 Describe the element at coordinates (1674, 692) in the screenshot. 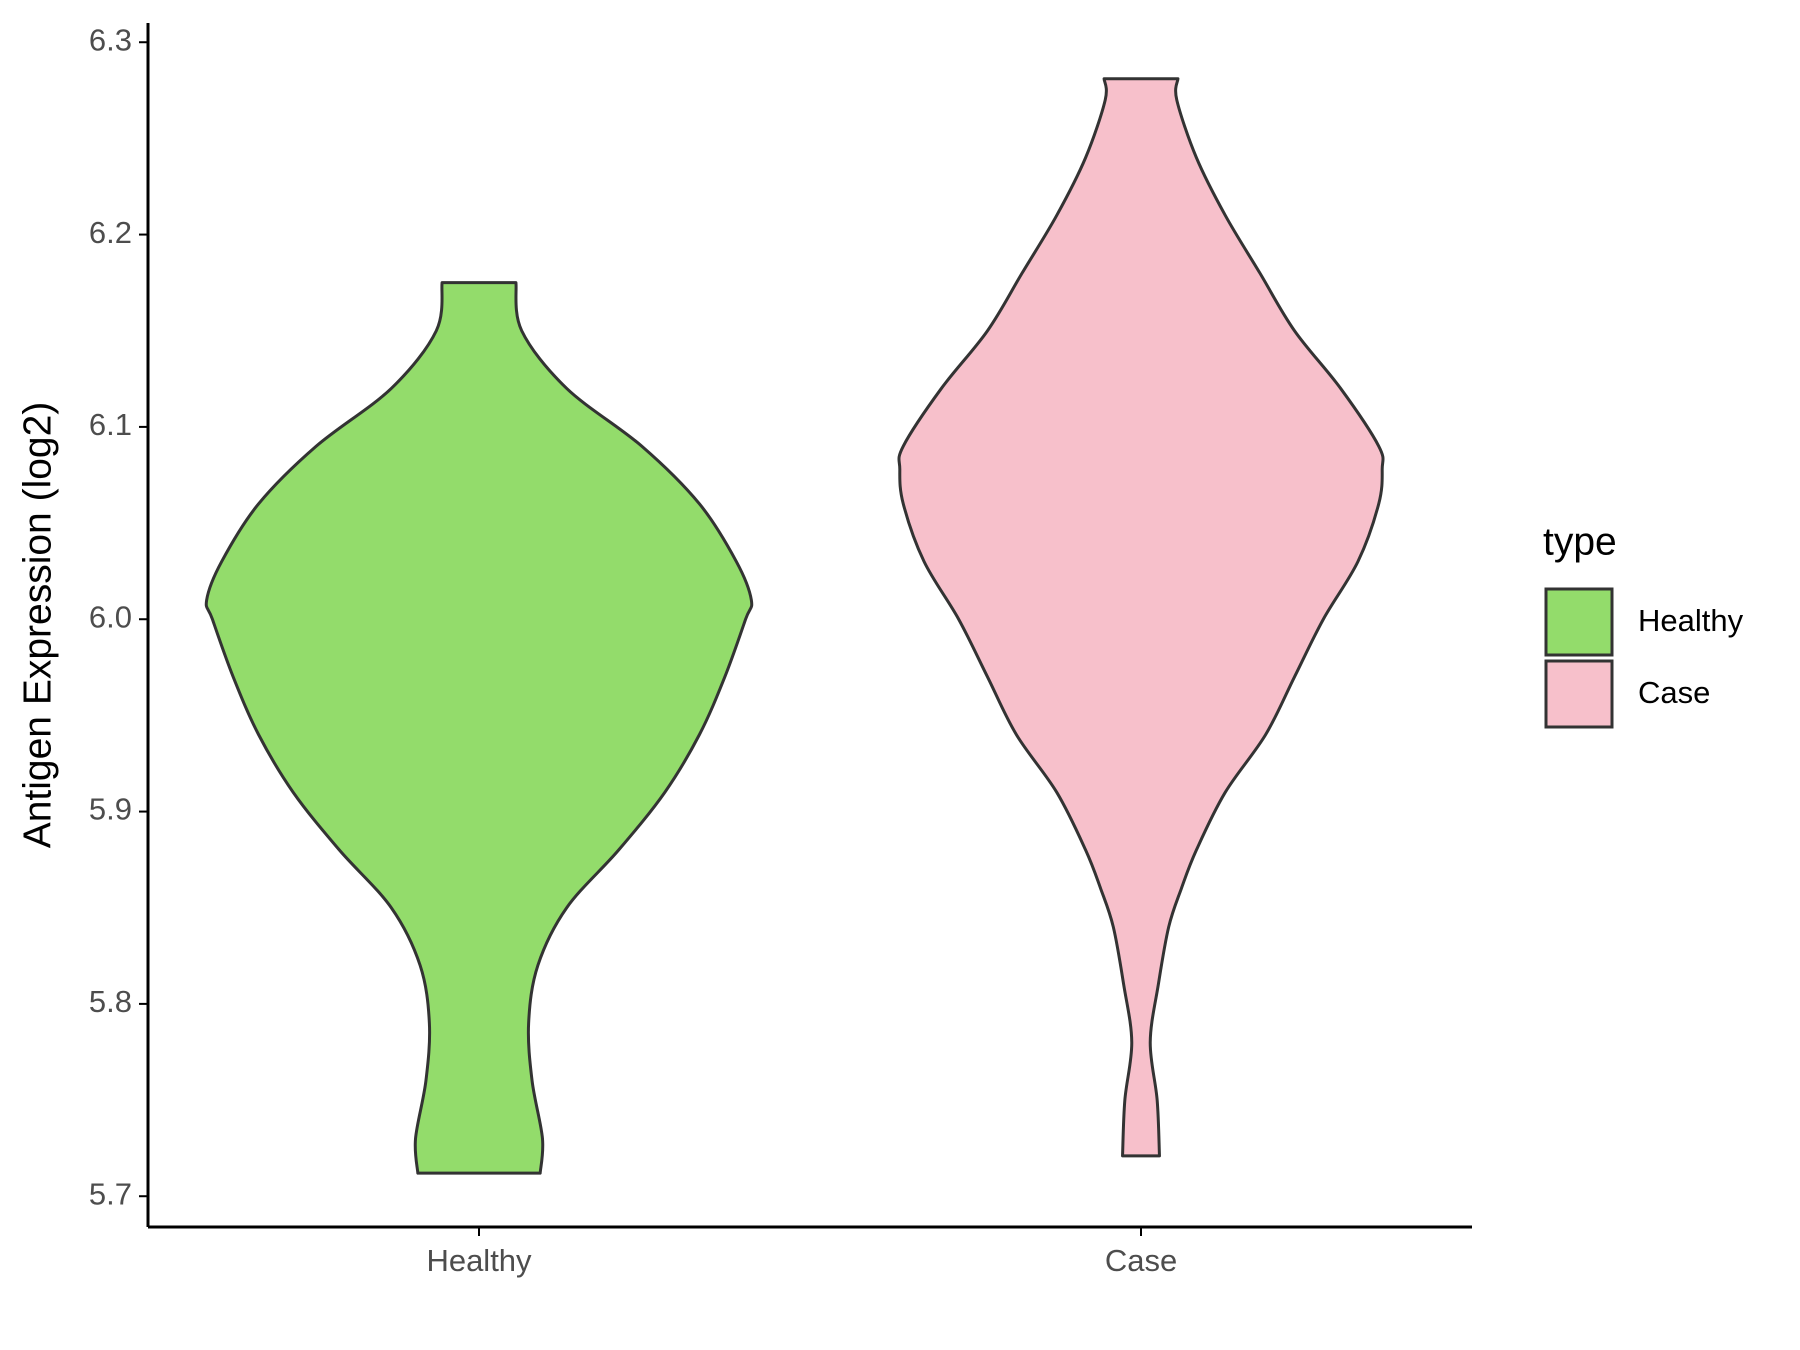

I see `legend-label: Case` at that location.